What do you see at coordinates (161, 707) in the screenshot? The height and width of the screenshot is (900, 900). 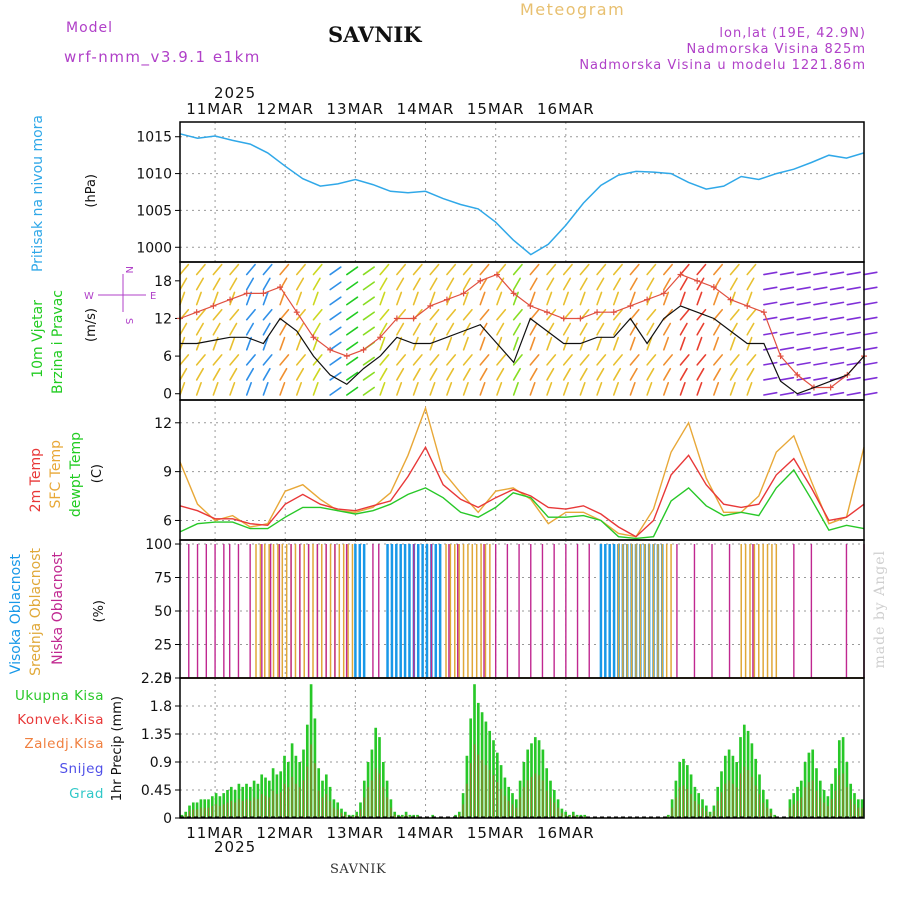 I see `precip-ytick-label: 1.8` at bounding box center [161, 707].